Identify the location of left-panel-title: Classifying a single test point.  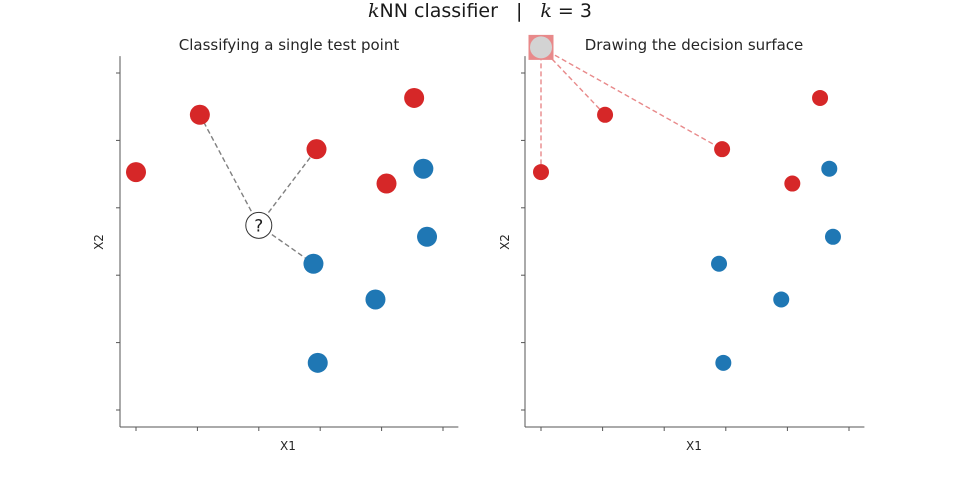
(289, 45).